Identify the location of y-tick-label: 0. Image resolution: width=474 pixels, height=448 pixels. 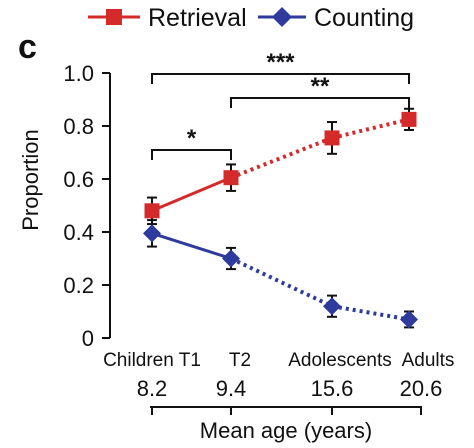
(88, 338).